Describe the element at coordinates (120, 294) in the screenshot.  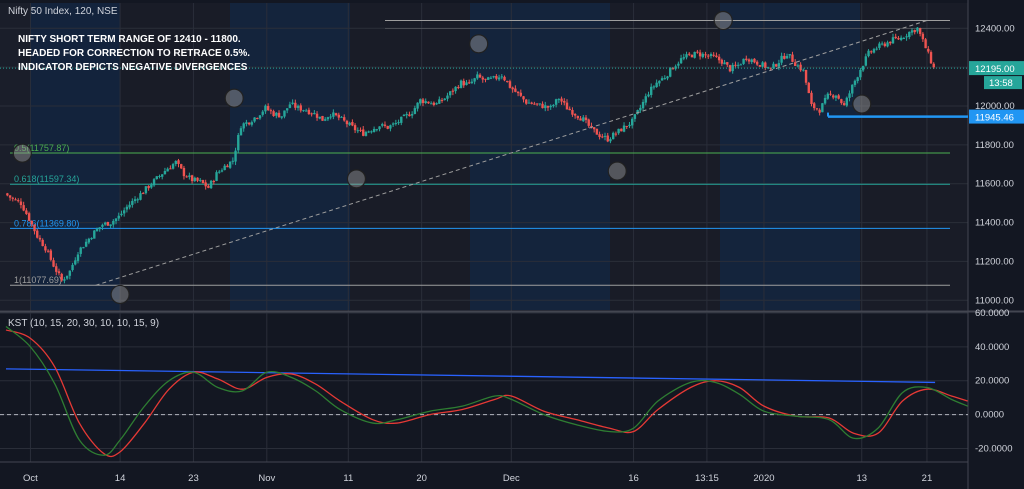
I see `drawing-marker` at that location.